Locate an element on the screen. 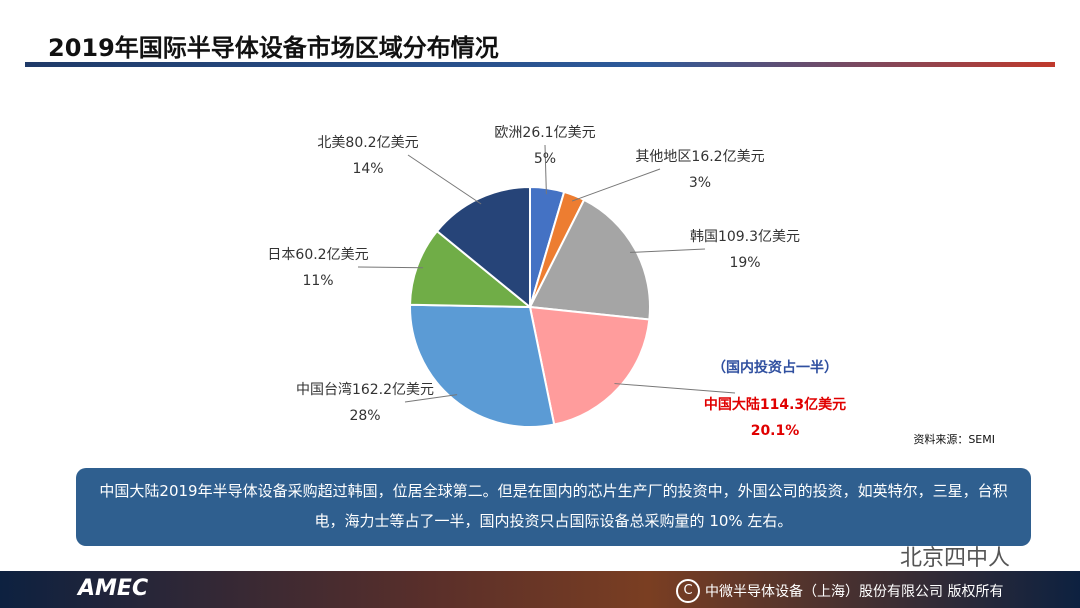  logo: AMEC is located at coordinates (113, 588).